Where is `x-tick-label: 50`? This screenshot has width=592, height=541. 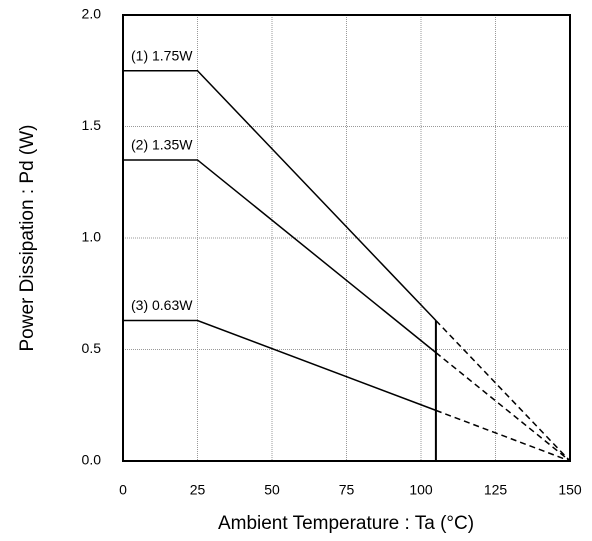
x-tick-label: 50 is located at coordinates (272, 490).